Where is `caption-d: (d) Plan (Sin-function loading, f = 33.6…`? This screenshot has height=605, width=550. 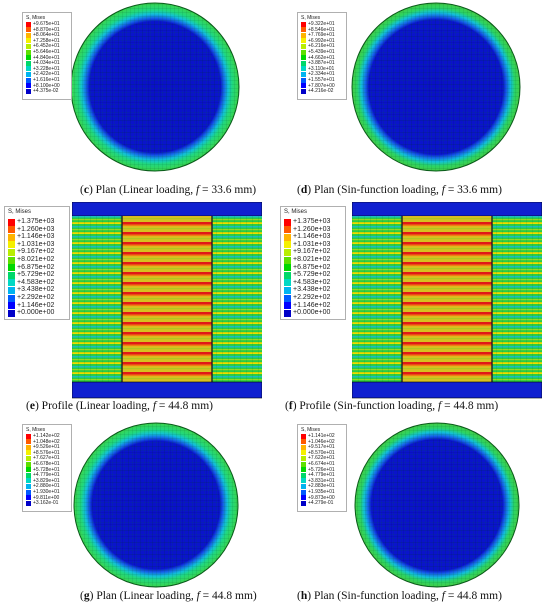 caption-d: (d) Plan (Sin-function loading, f = 33.6… is located at coordinates (399, 190).